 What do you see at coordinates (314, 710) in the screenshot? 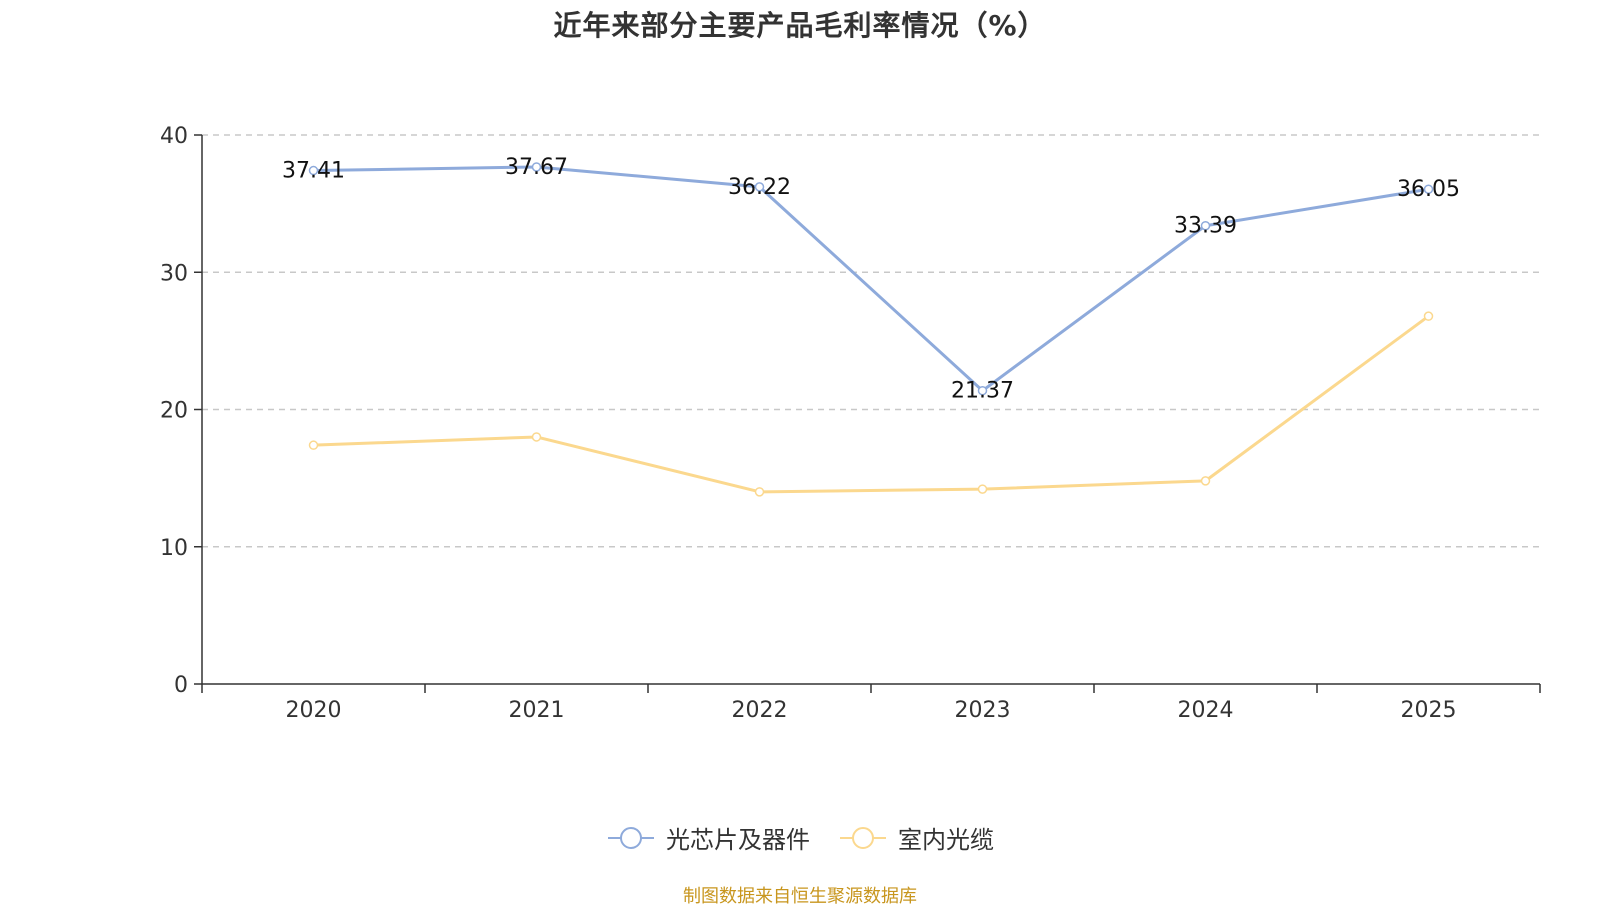
I see `x-tick-label: 2020` at bounding box center [314, 710].